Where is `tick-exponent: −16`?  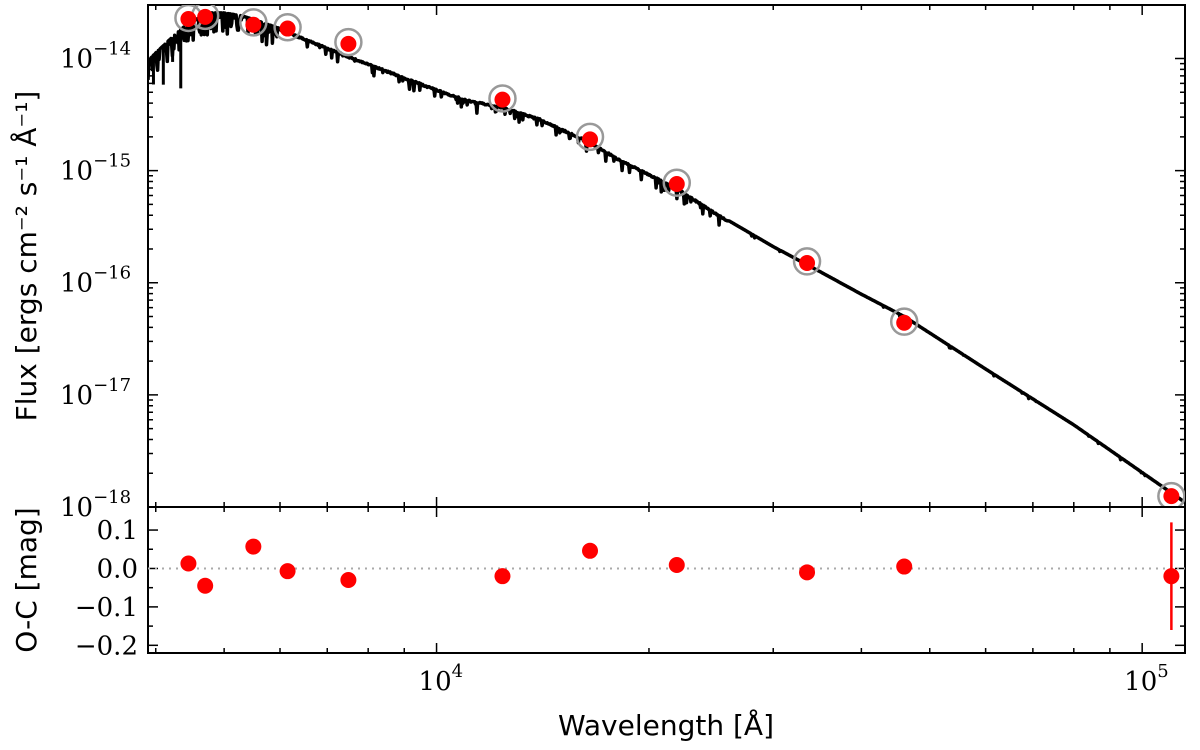
tick-exponent: −16 is located at coordinates (112, 273).